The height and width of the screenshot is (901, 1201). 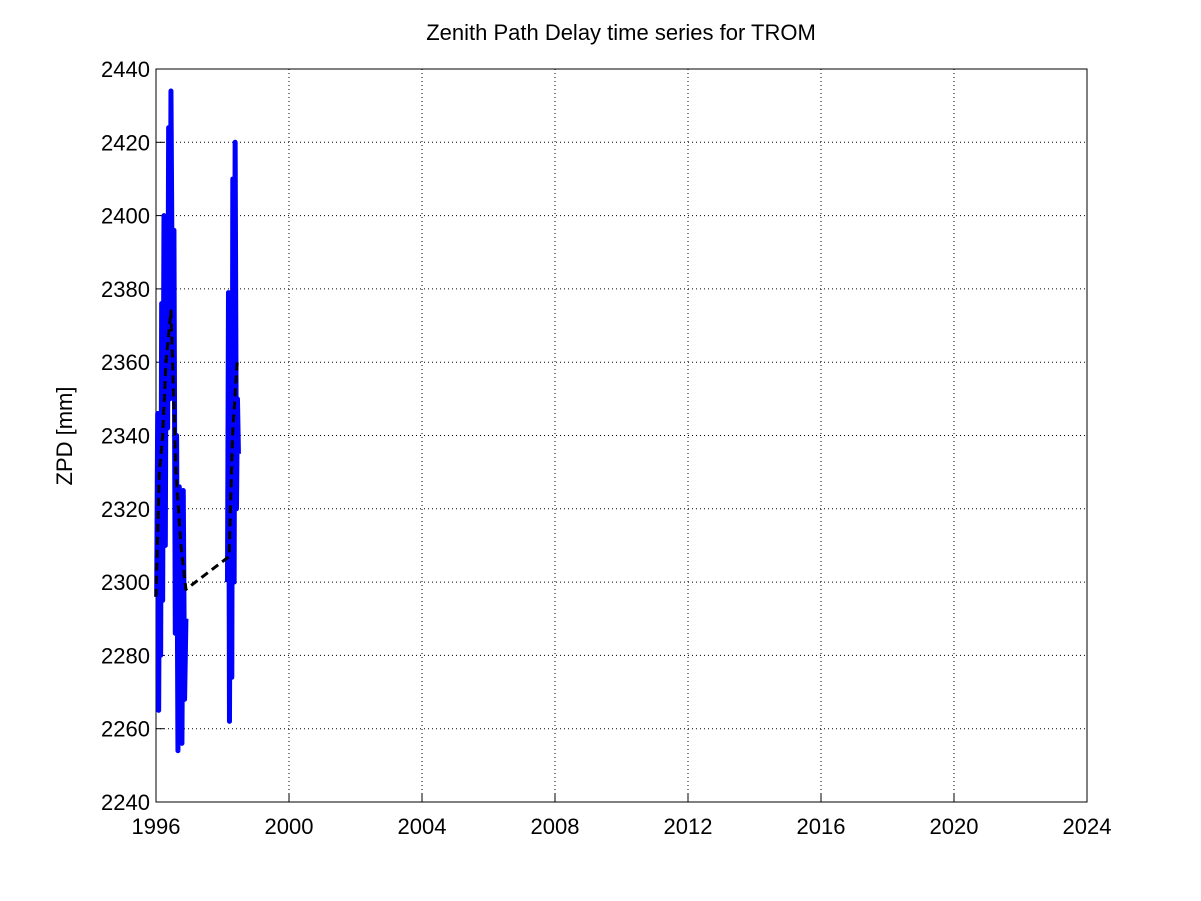 I want to click on x-tick-label: 2020, so click(x=954, y=826).